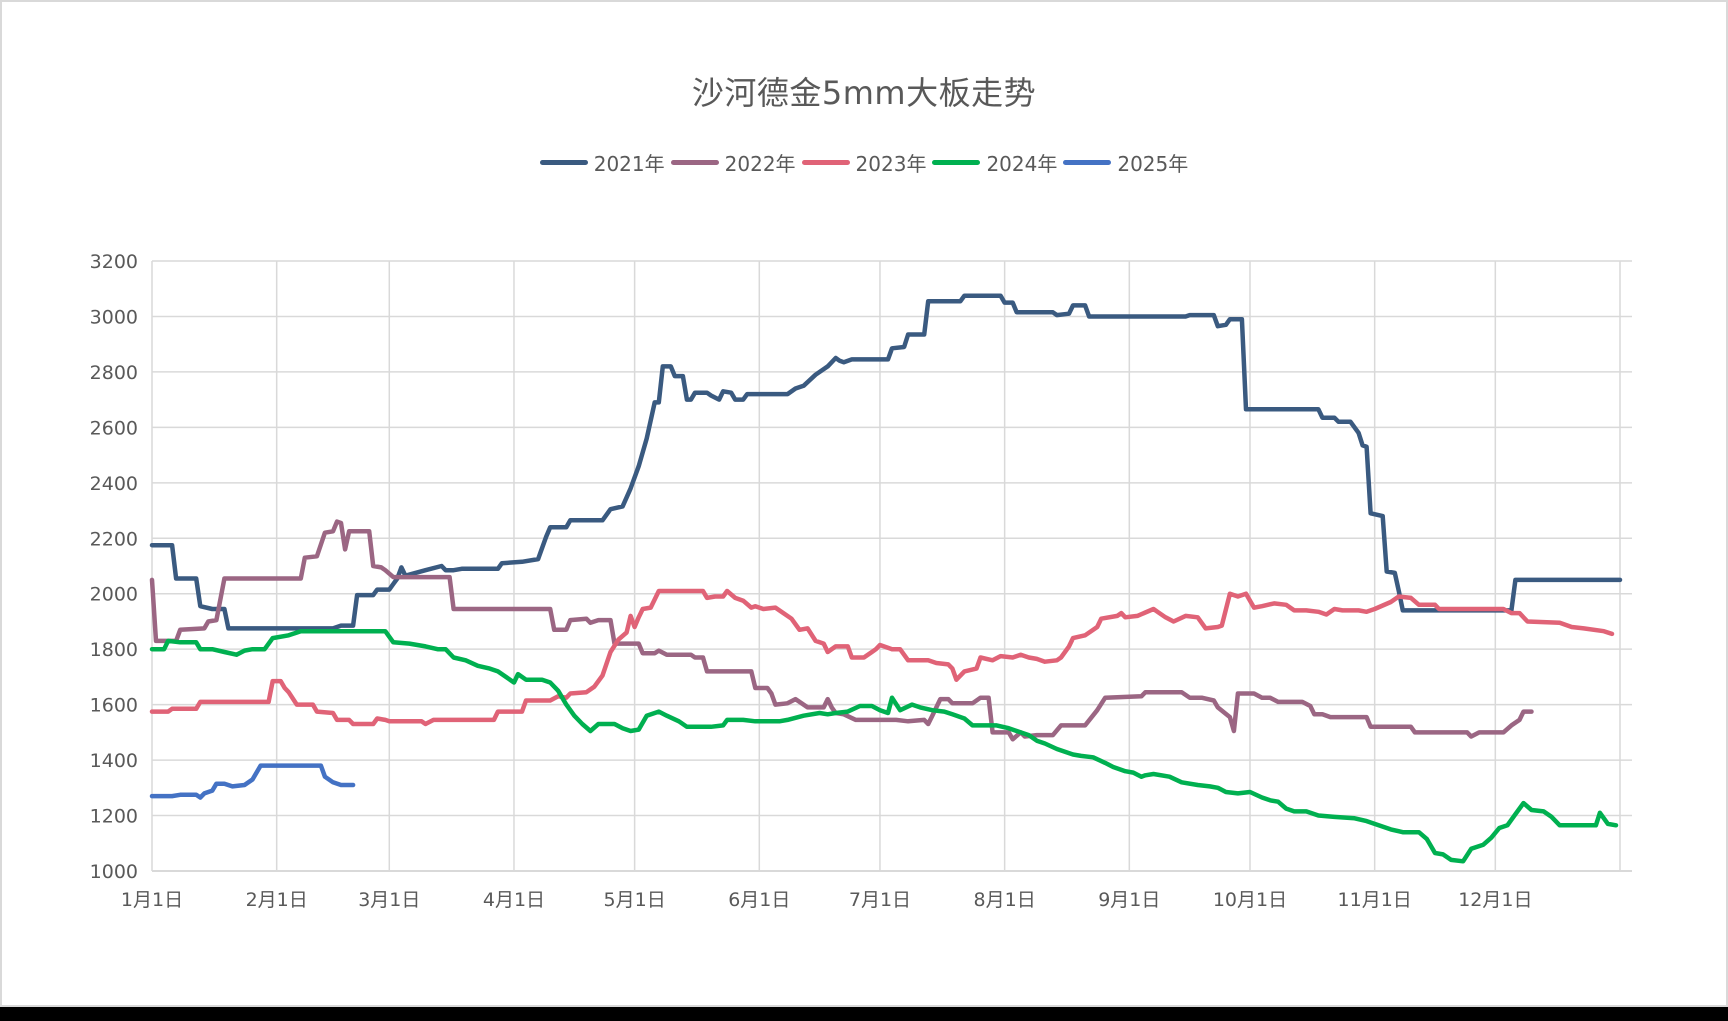 This screenshot has height=1021, width=1728. I want to click on y-tick-label: 1800, so click(114, 650).